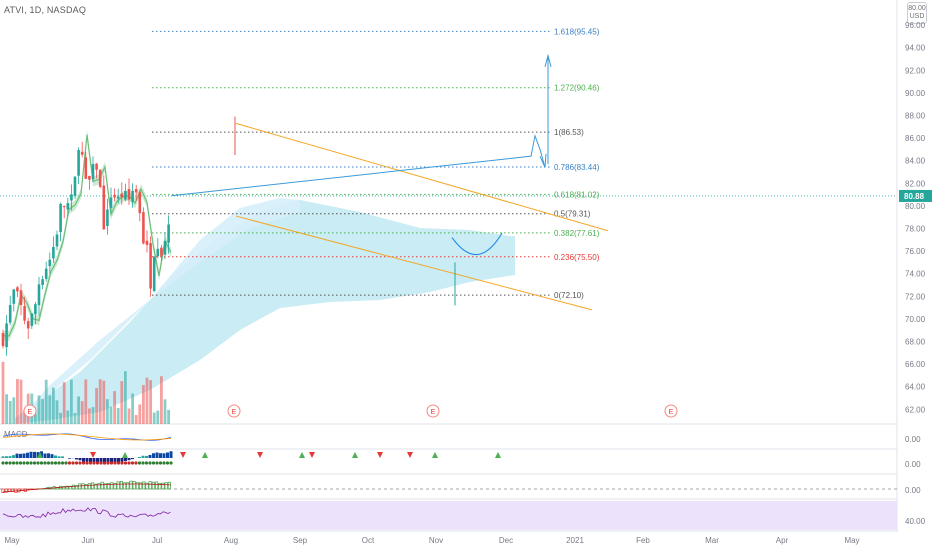 This screenshot has height=550, width=932. What do you see at coordinates (915, 364) in the screenshot?
I see `y-tick-label-16: 66.00` at bounding box center [915, 364].